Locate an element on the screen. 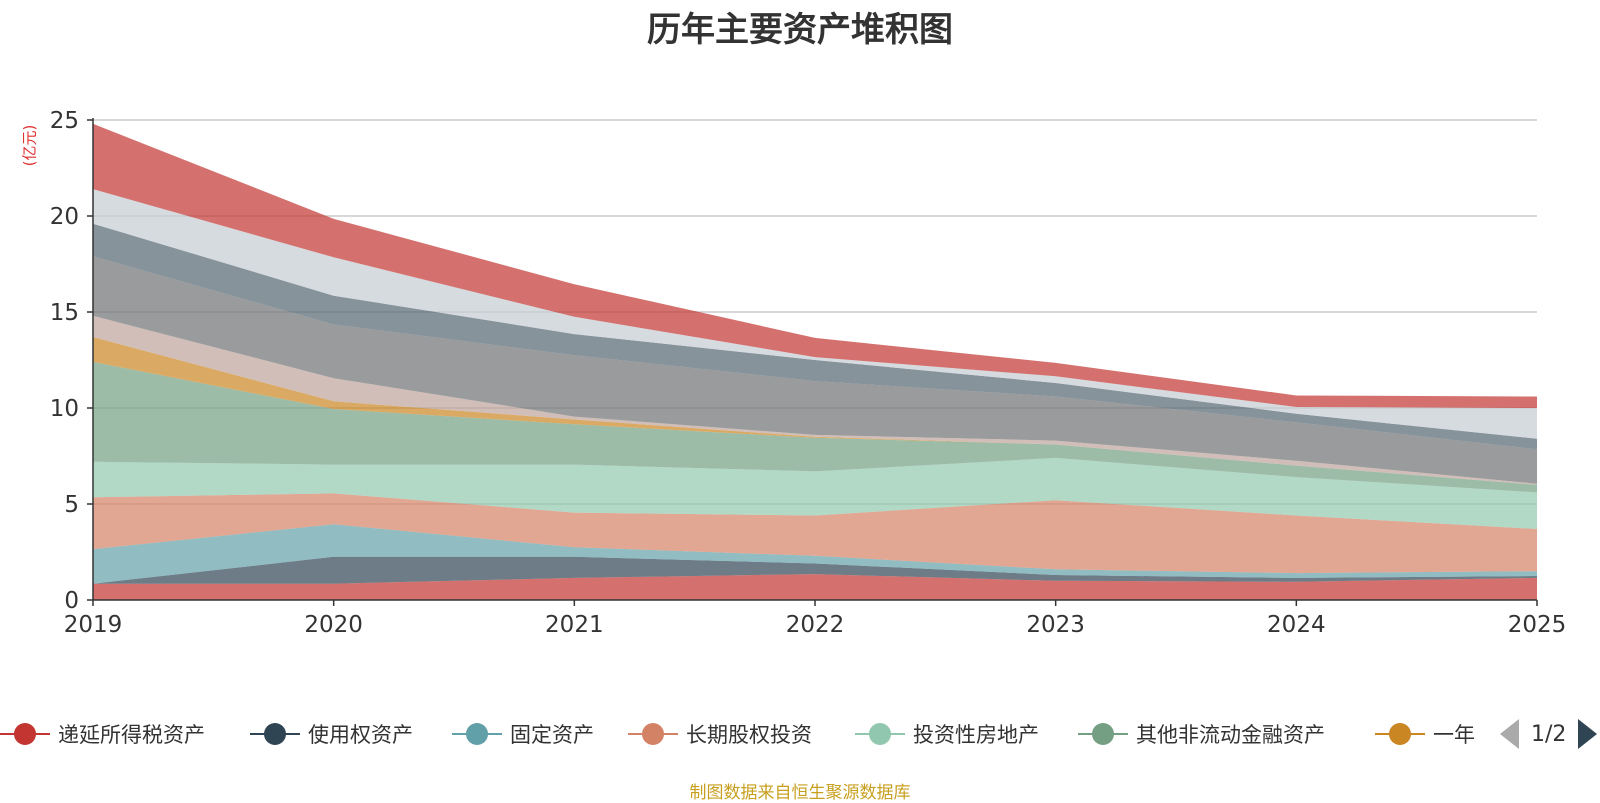  x-tick-label: 2024 is located at coordinates (1296, 625).